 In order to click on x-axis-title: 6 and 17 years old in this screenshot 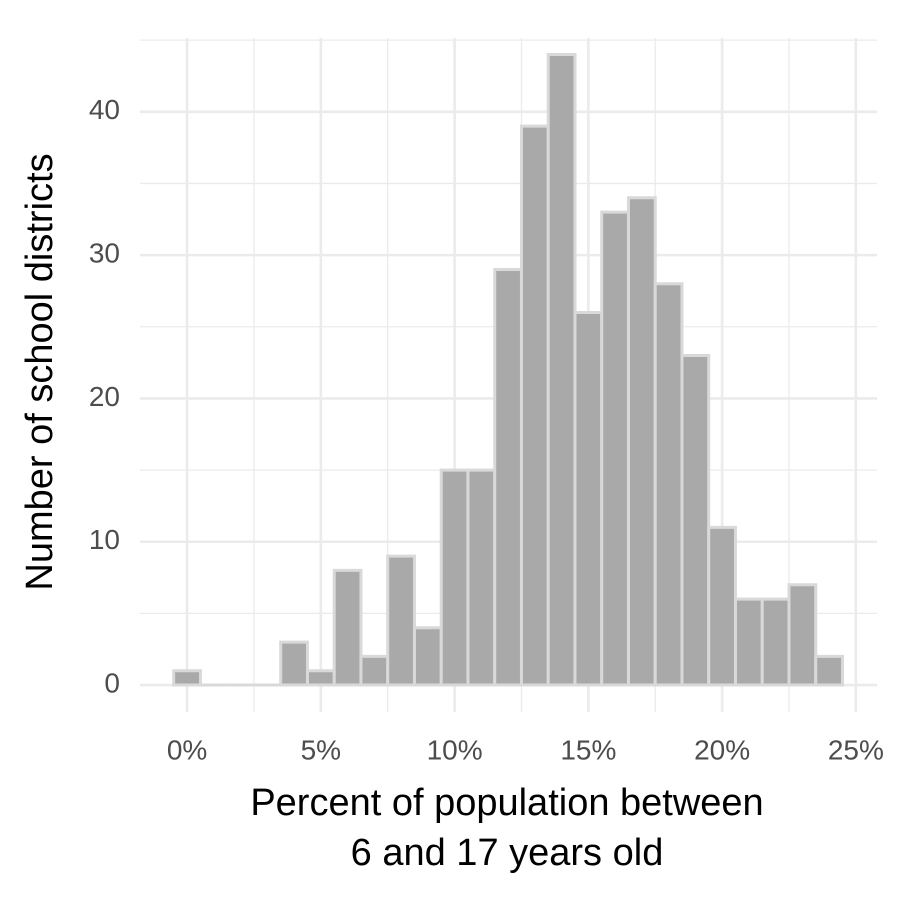, I will do `click(507, 853)`.